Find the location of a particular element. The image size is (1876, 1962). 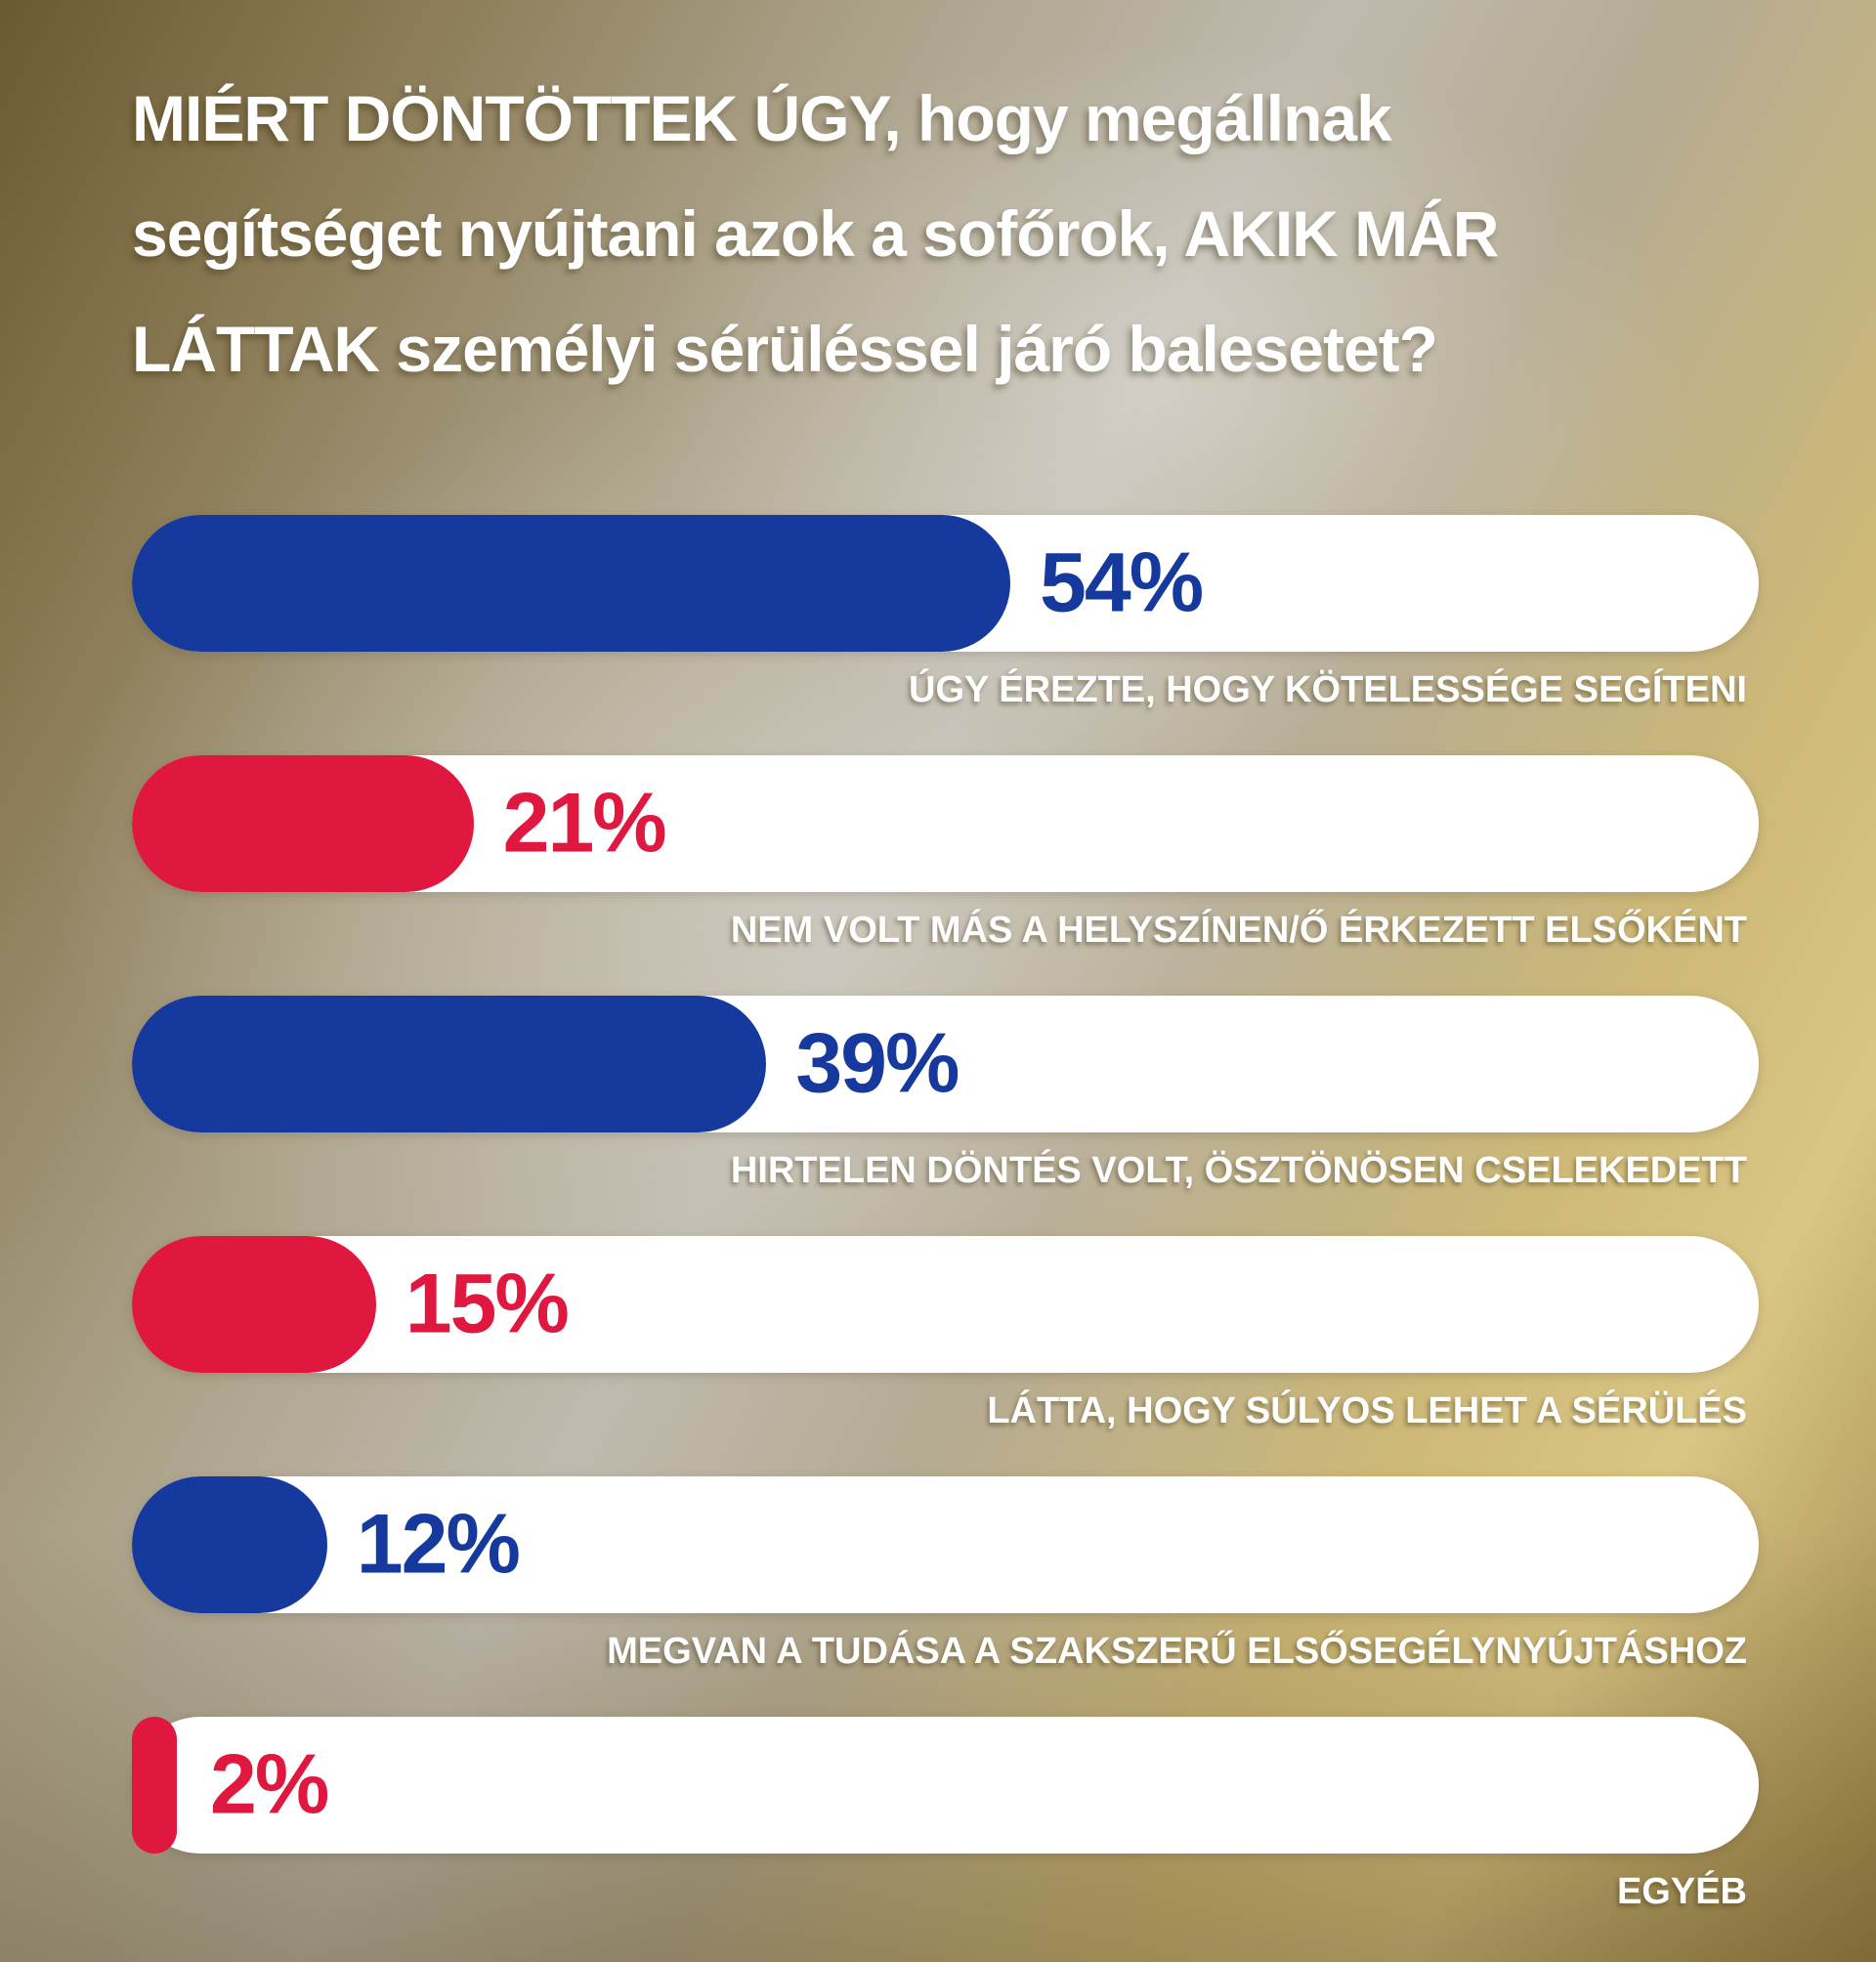

bar-value: 21% is located at coordinates (584, 824).